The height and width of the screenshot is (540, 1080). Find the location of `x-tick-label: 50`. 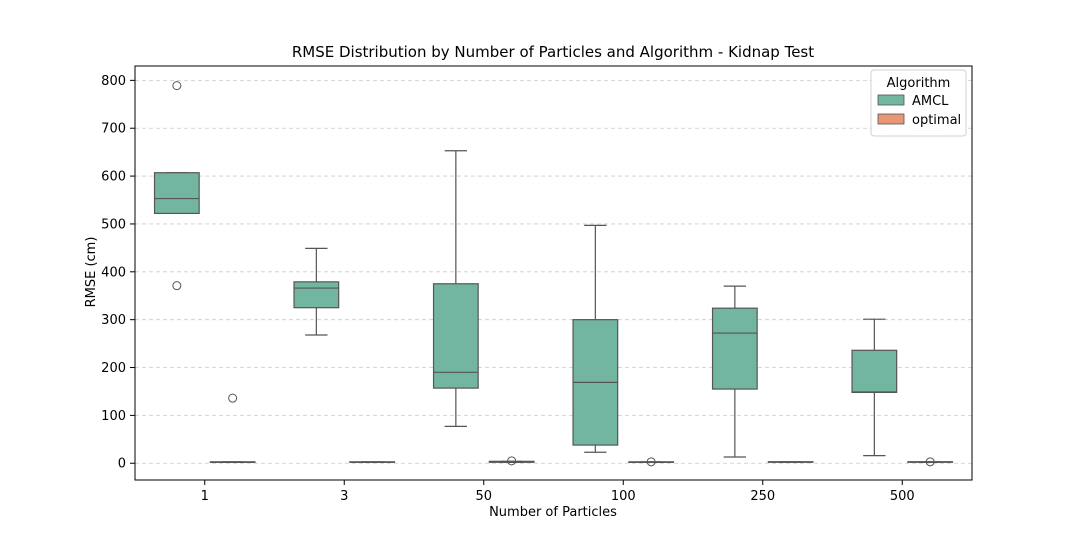

x-tick-label: 50 is located at coordinates (483, 496).